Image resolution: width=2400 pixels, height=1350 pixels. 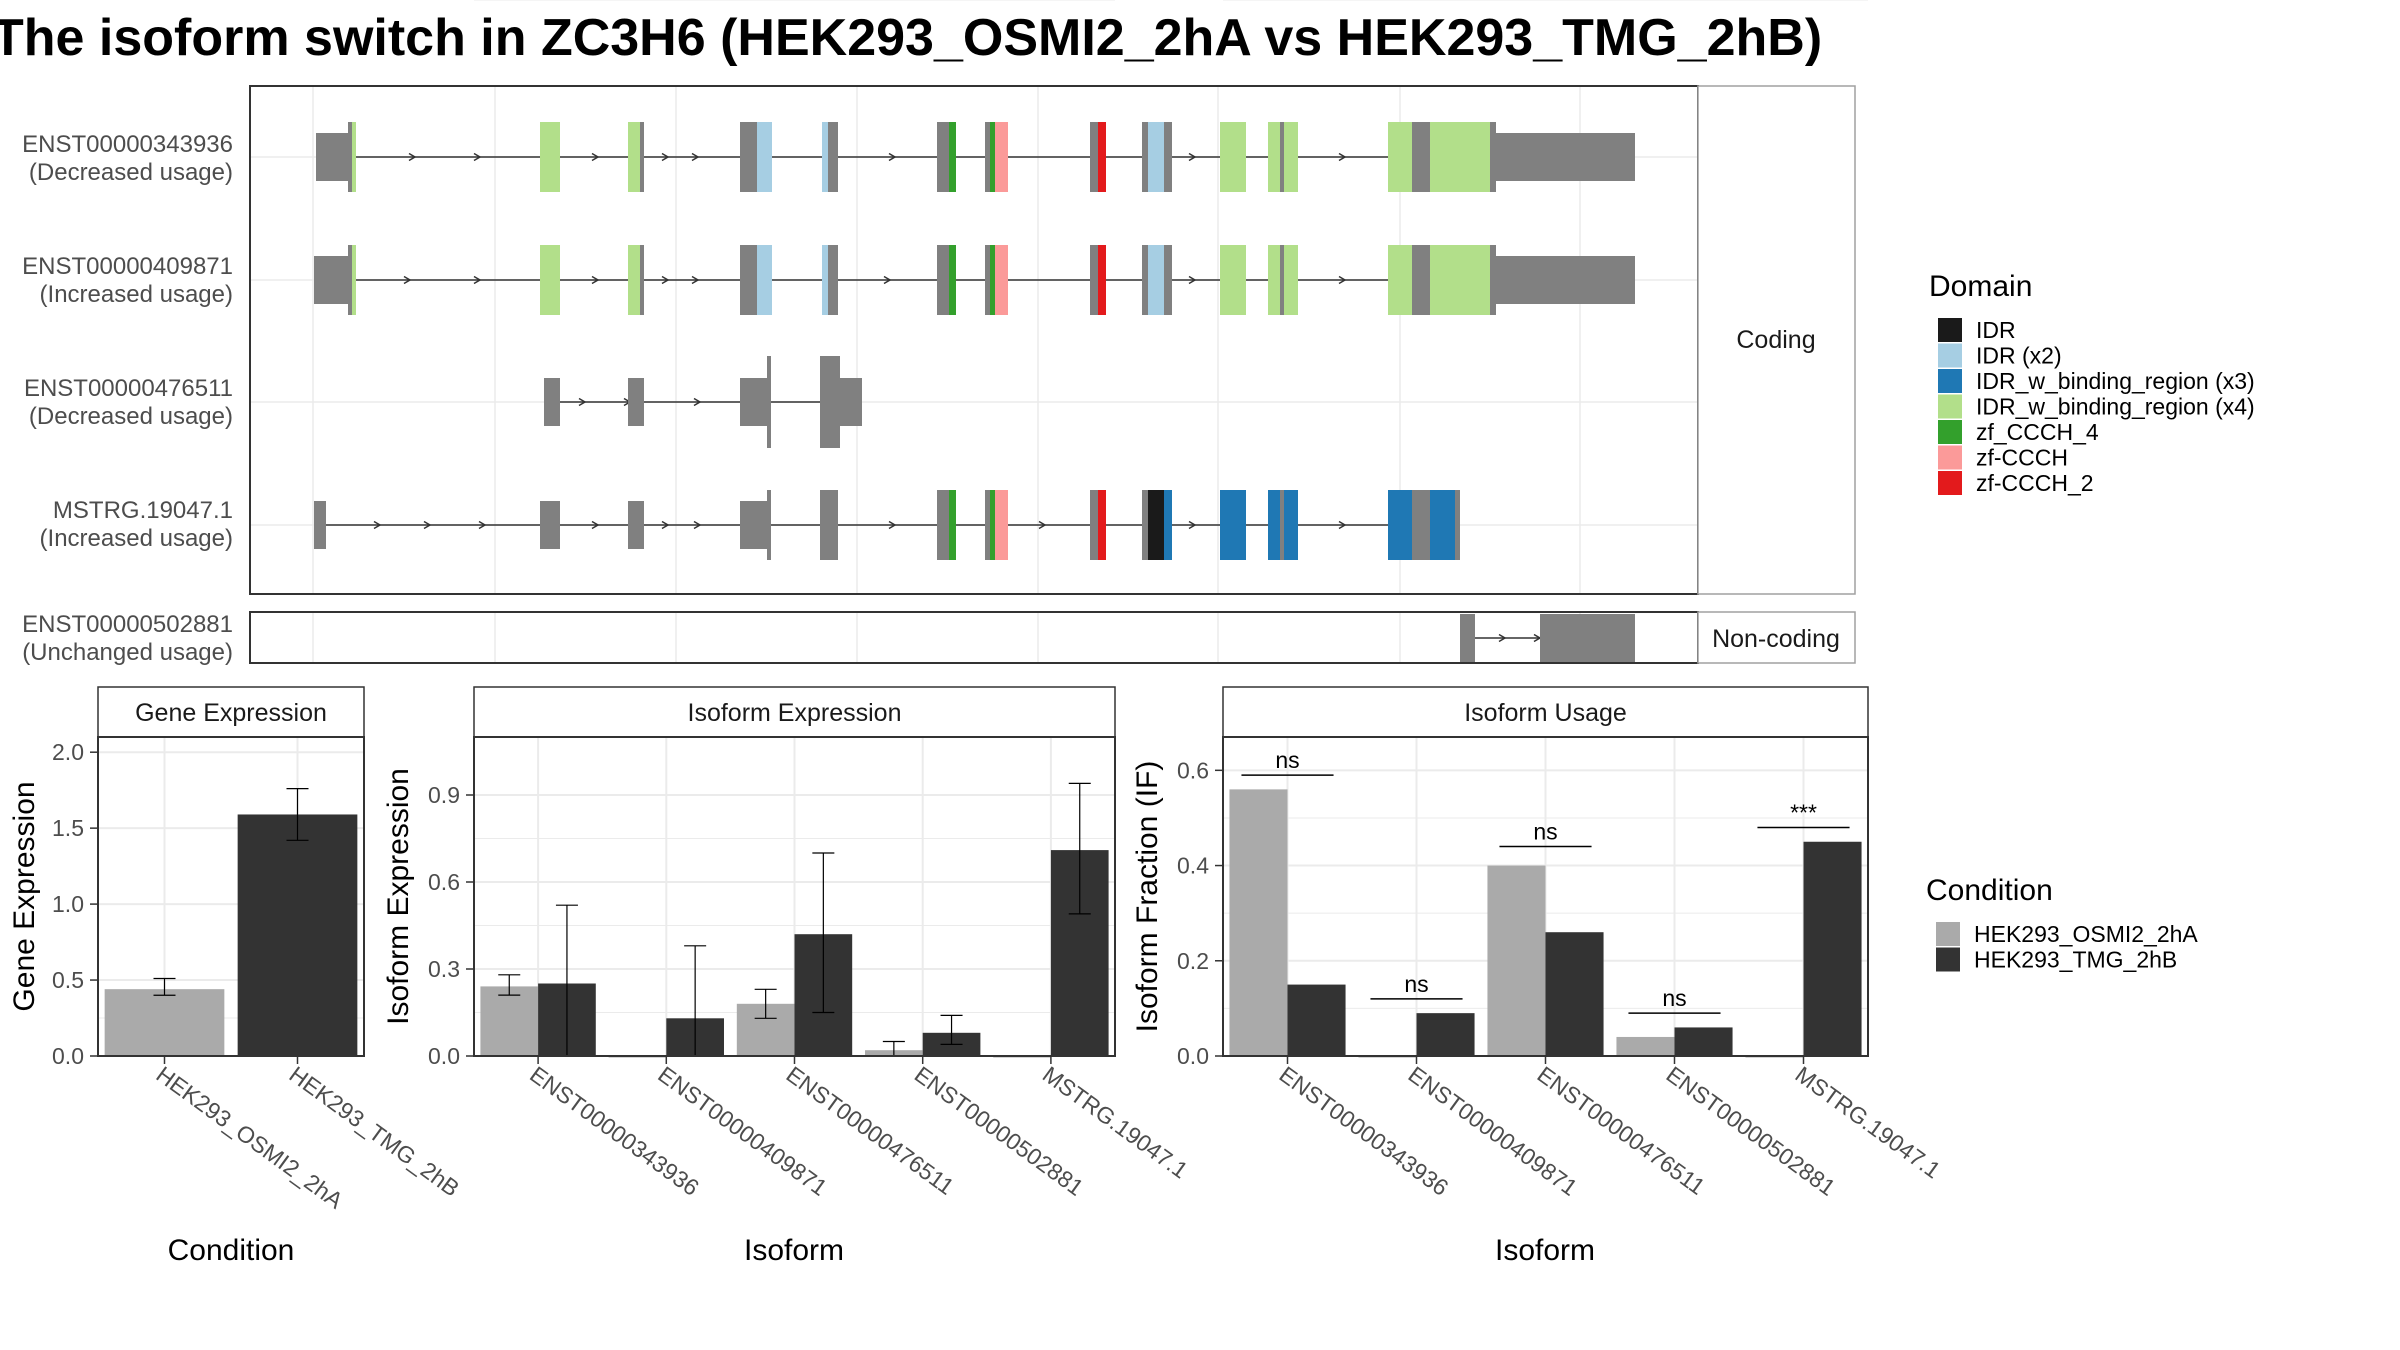 I want to click on y-tick-label: 0.6, so click(x=1193, y=770).